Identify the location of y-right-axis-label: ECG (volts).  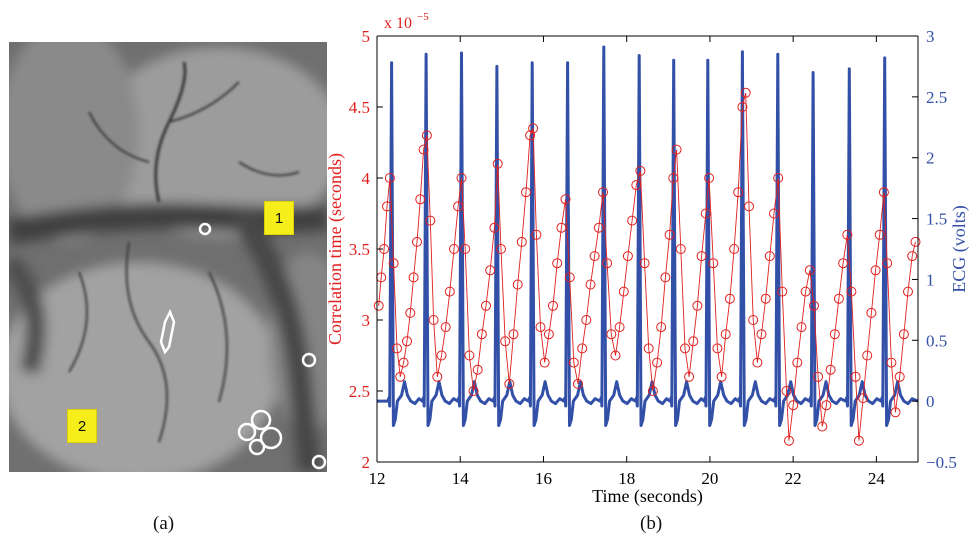
(959, 249).